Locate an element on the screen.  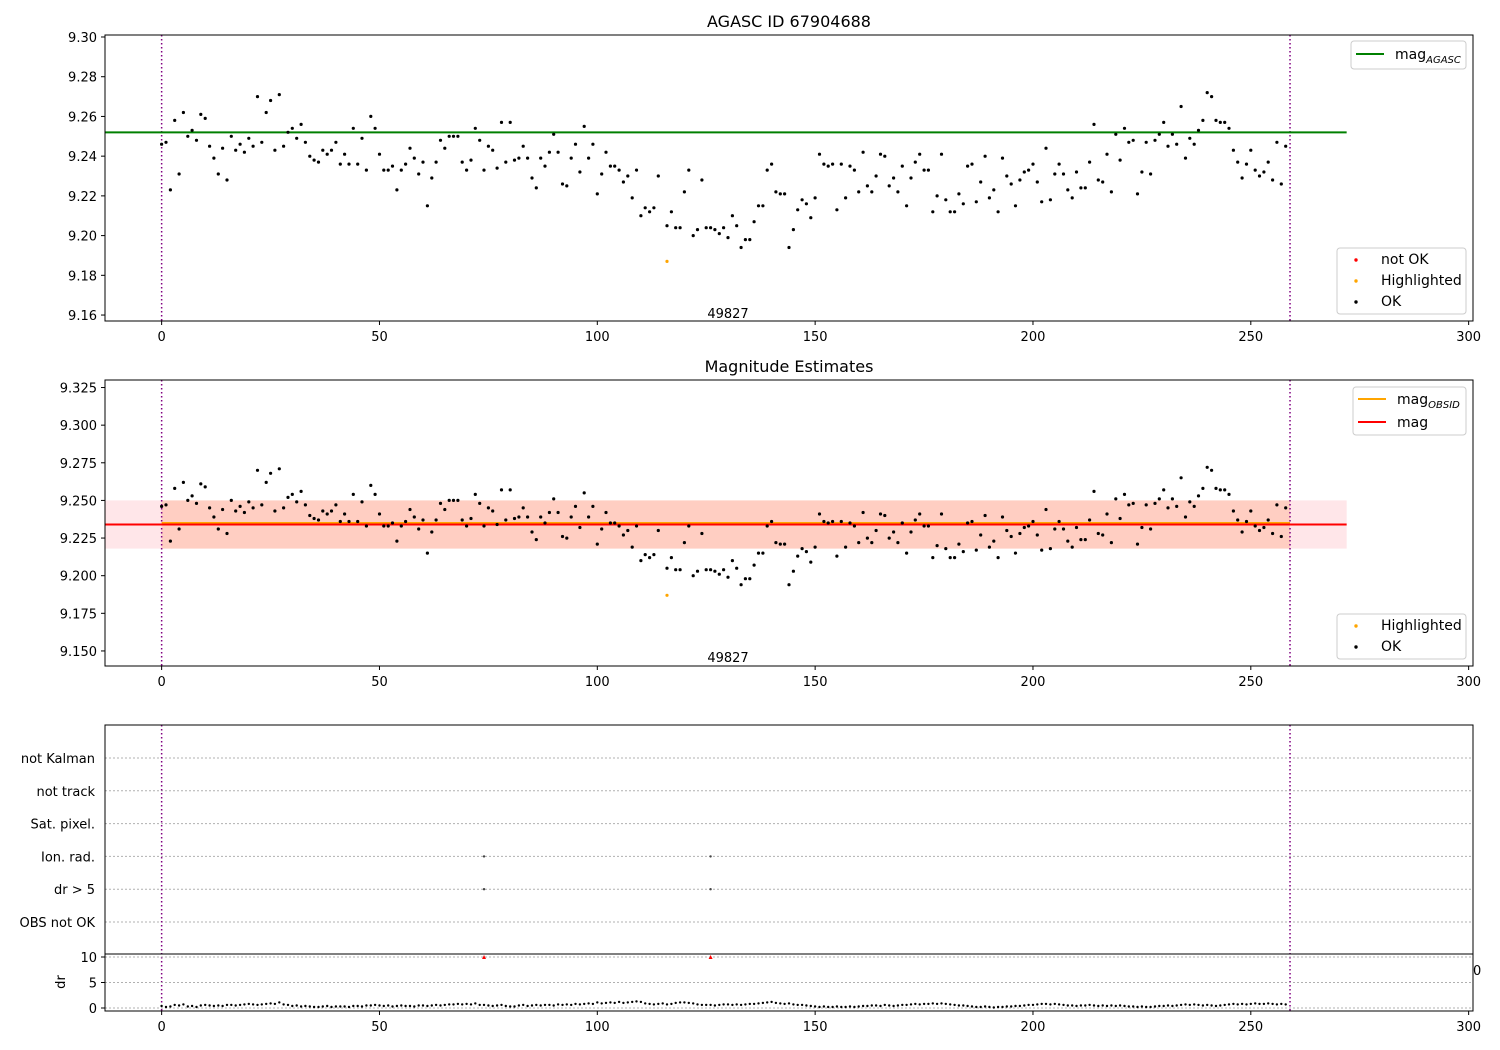
svg-text: magAGASC is located at coordinates (1428, 56).